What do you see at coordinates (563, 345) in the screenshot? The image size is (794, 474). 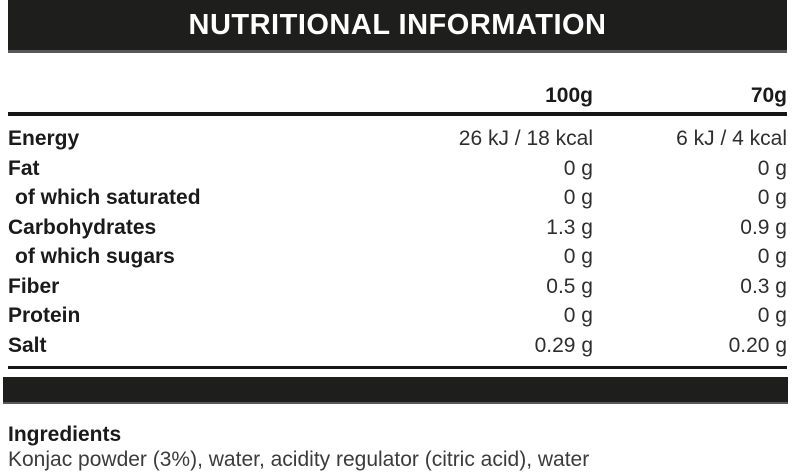 I see `value-100g: 0.29 g` at bounding box center [563, 345].